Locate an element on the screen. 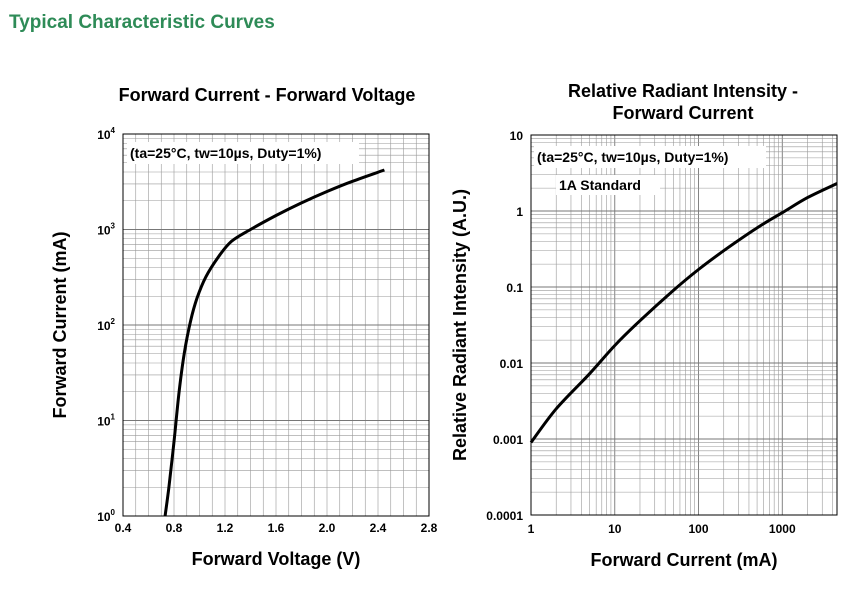  chart1-y-tick-label: 10³ is located at coordinates (106, 230).